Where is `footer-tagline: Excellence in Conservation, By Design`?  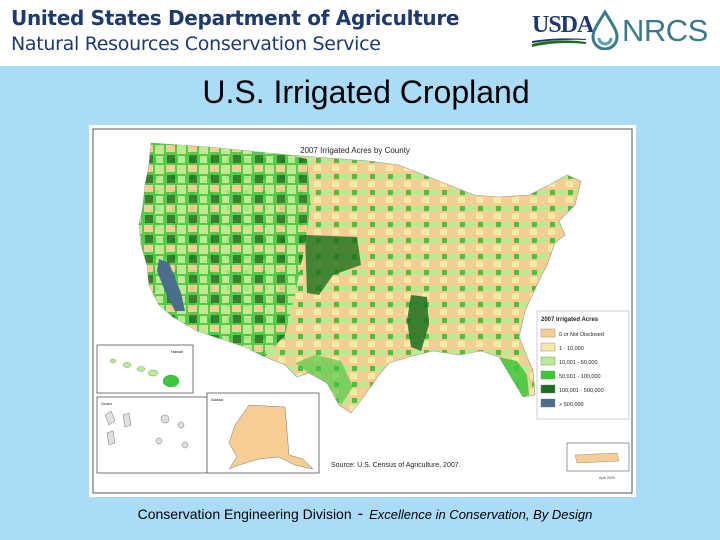 footer-tagline: Excellence in Conservation, By Design is located at coordinates (481, 514).